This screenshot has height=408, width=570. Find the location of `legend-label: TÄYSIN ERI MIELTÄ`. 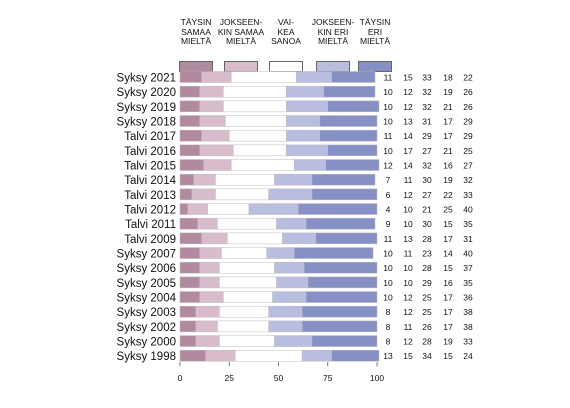

legend-label: TÄYSIN ERI MIELTÄ is located at coordinates (375, 31).